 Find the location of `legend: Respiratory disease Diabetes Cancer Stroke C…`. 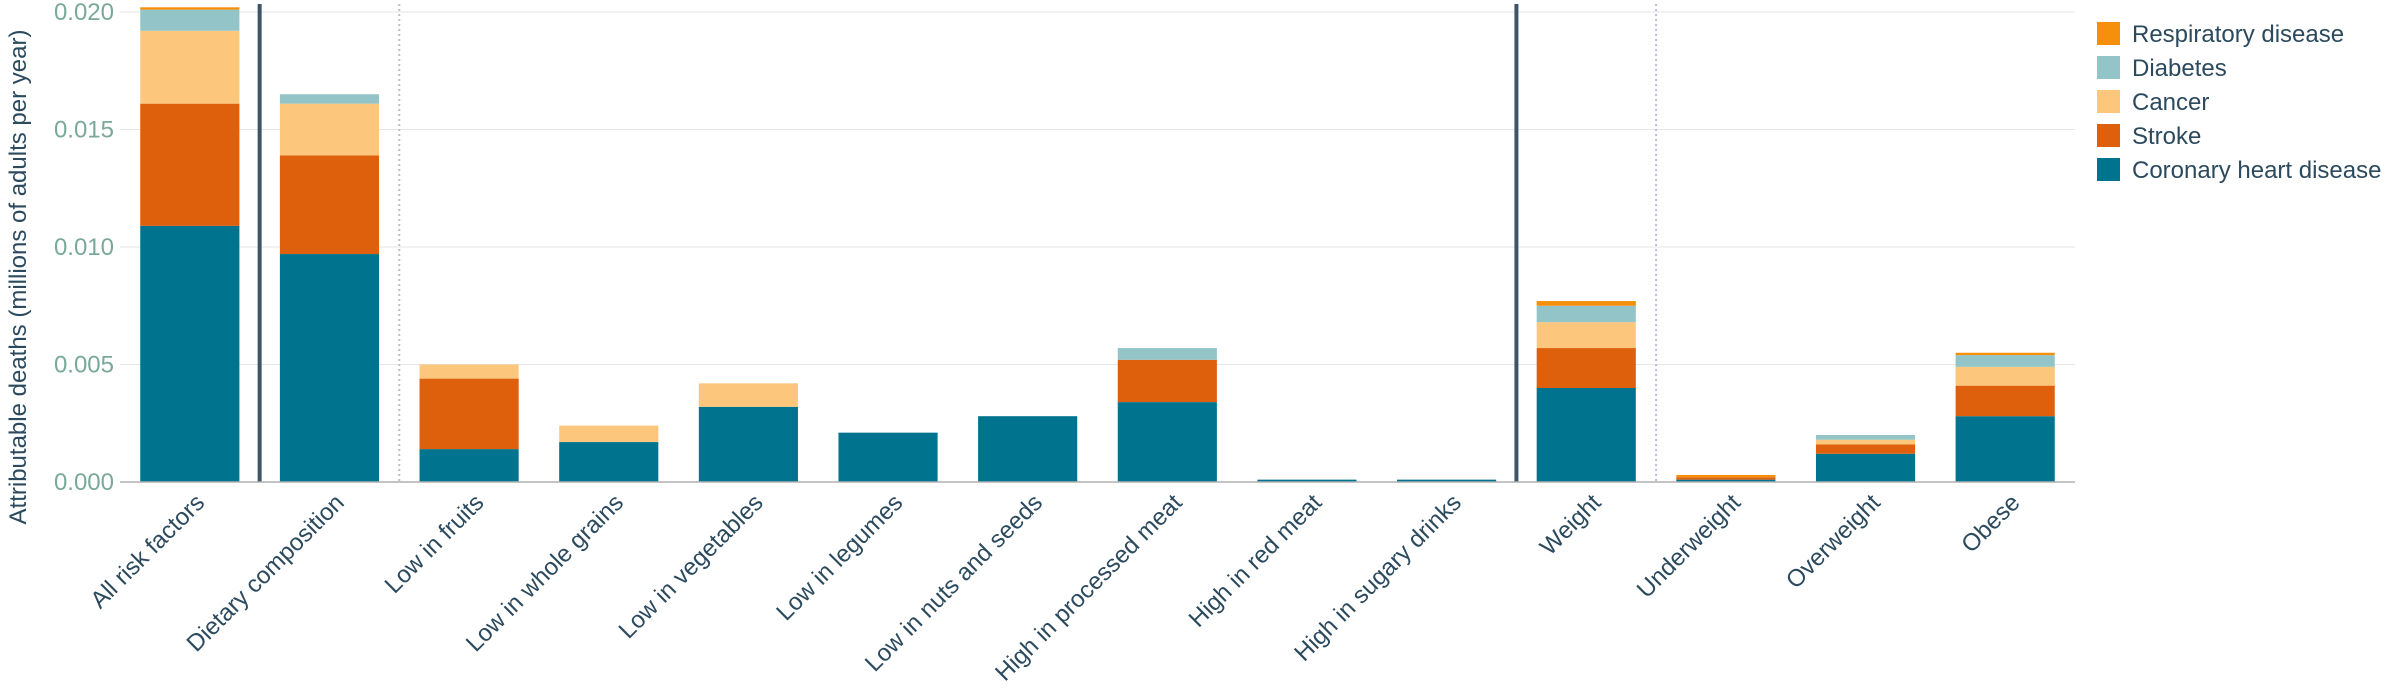

legend: Respiratory disease Diabetes Cancer Stroke C… is located at coordinates (2239, 102).